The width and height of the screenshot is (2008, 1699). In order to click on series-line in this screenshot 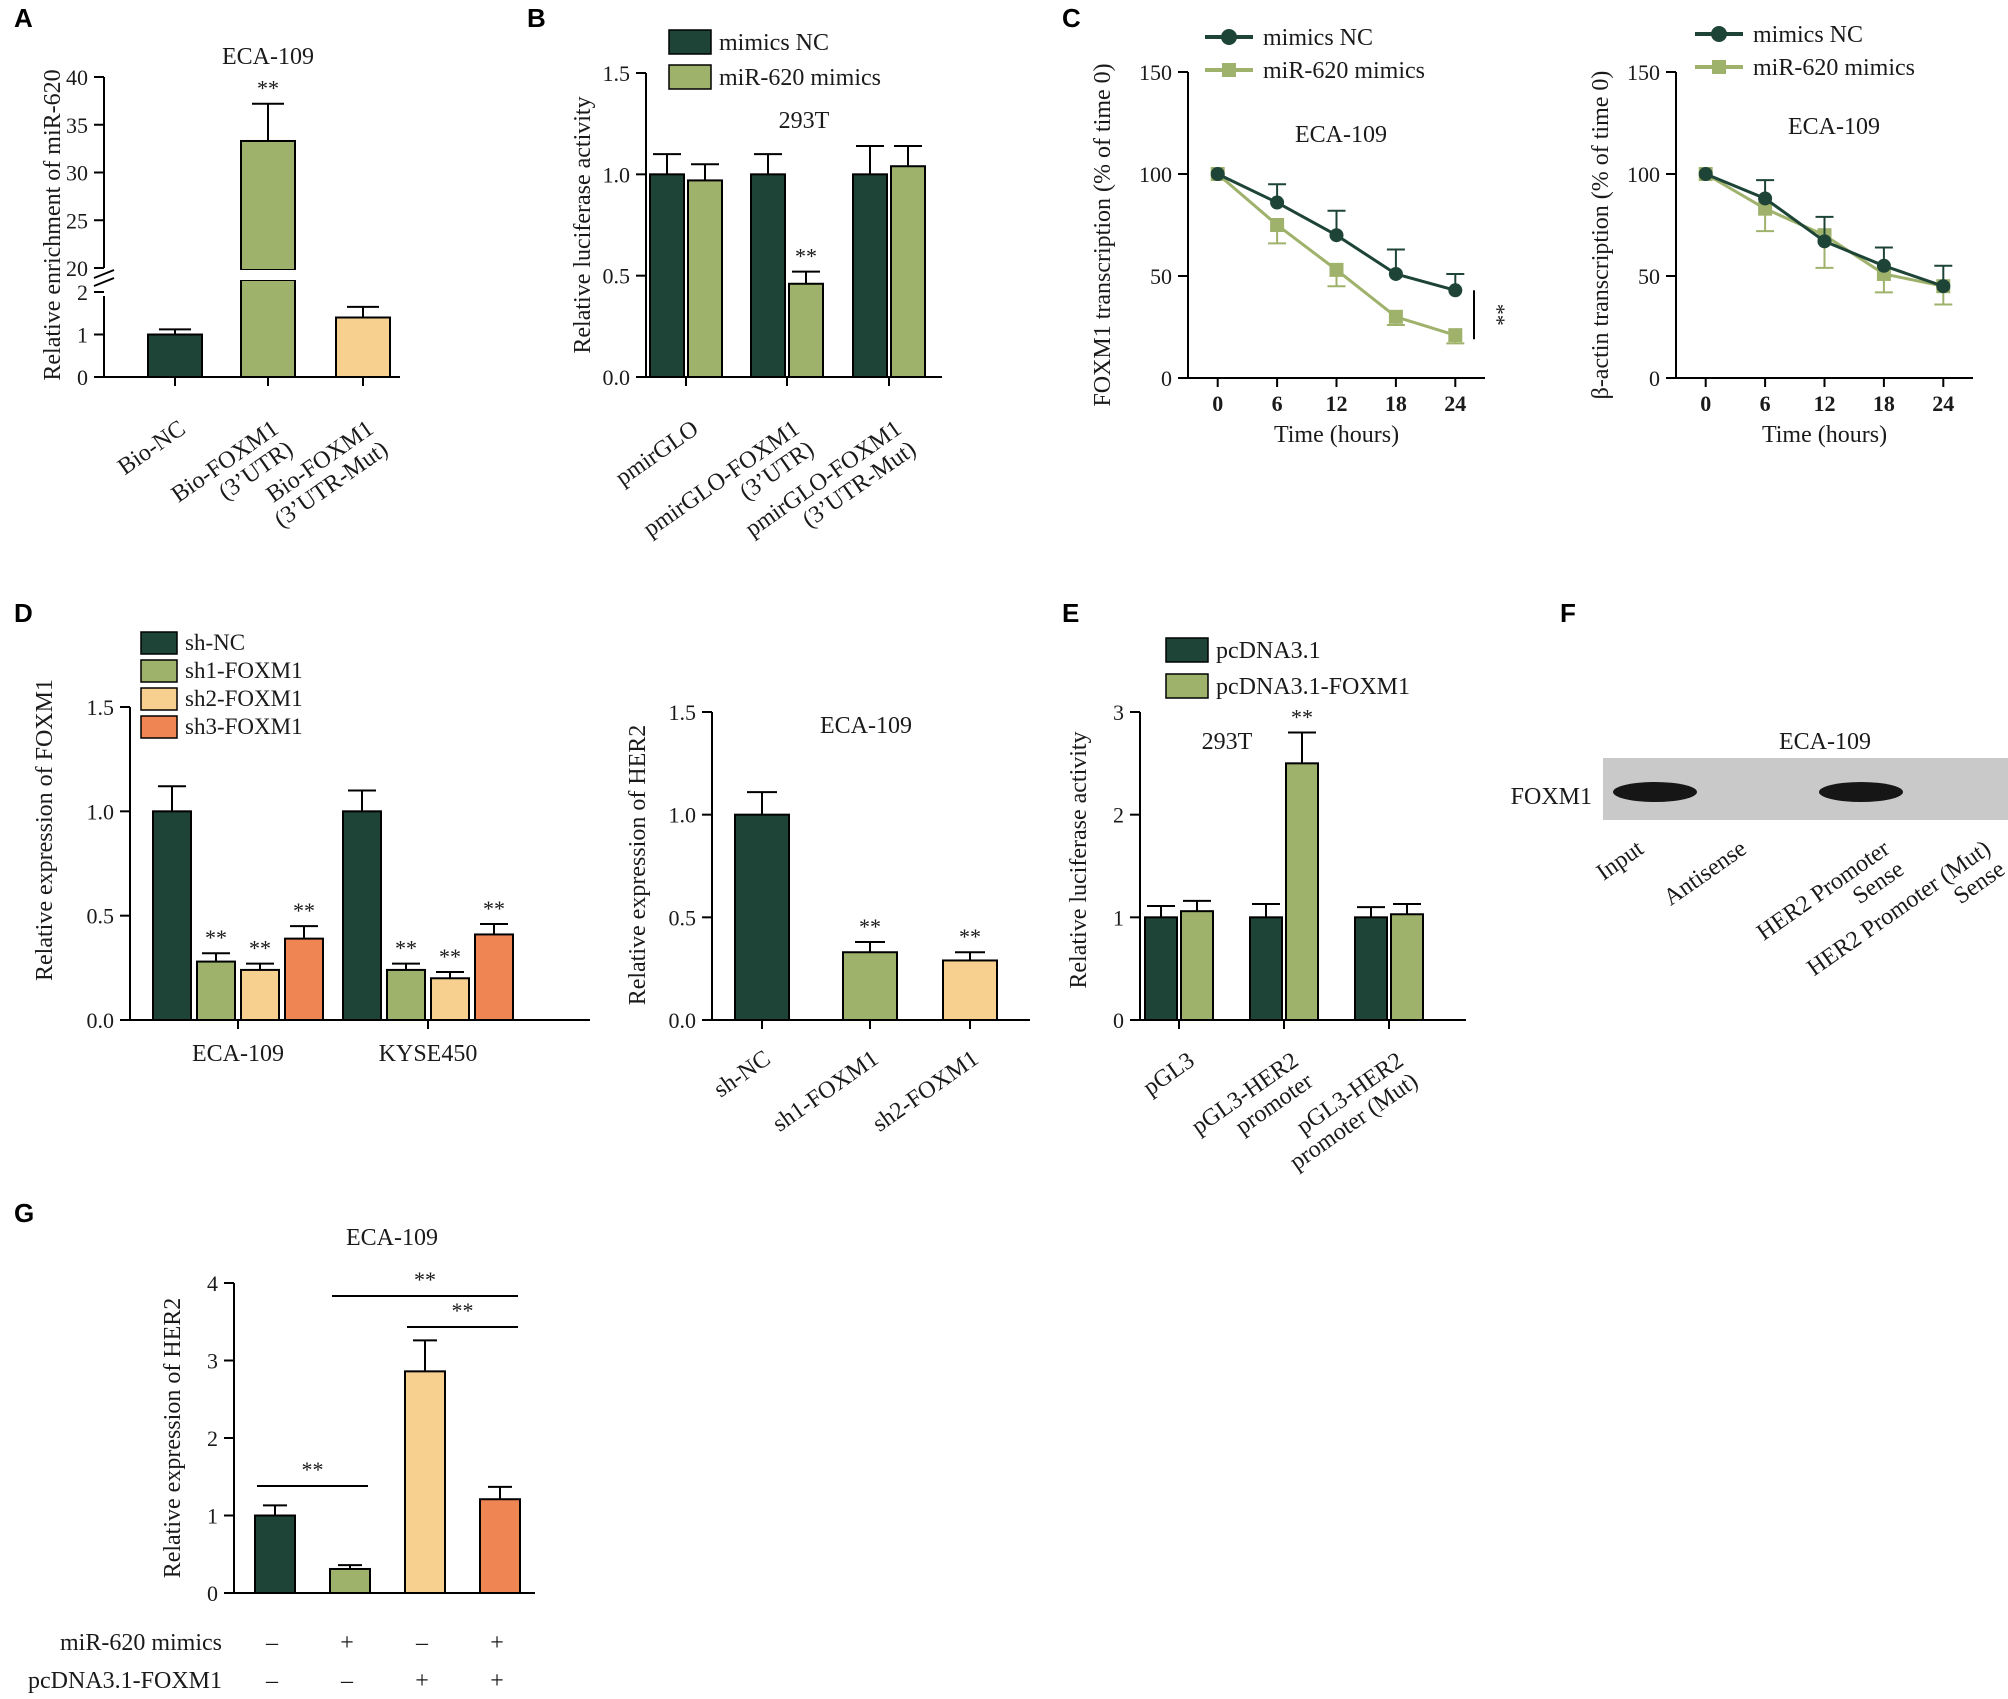, I will do `click(1336, 254)`.